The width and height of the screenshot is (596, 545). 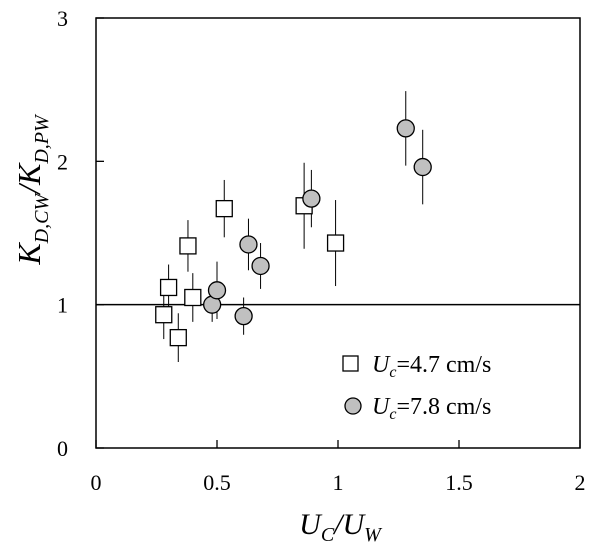 I want to click on y-tick-label: 0, so click(x=62, y=448).